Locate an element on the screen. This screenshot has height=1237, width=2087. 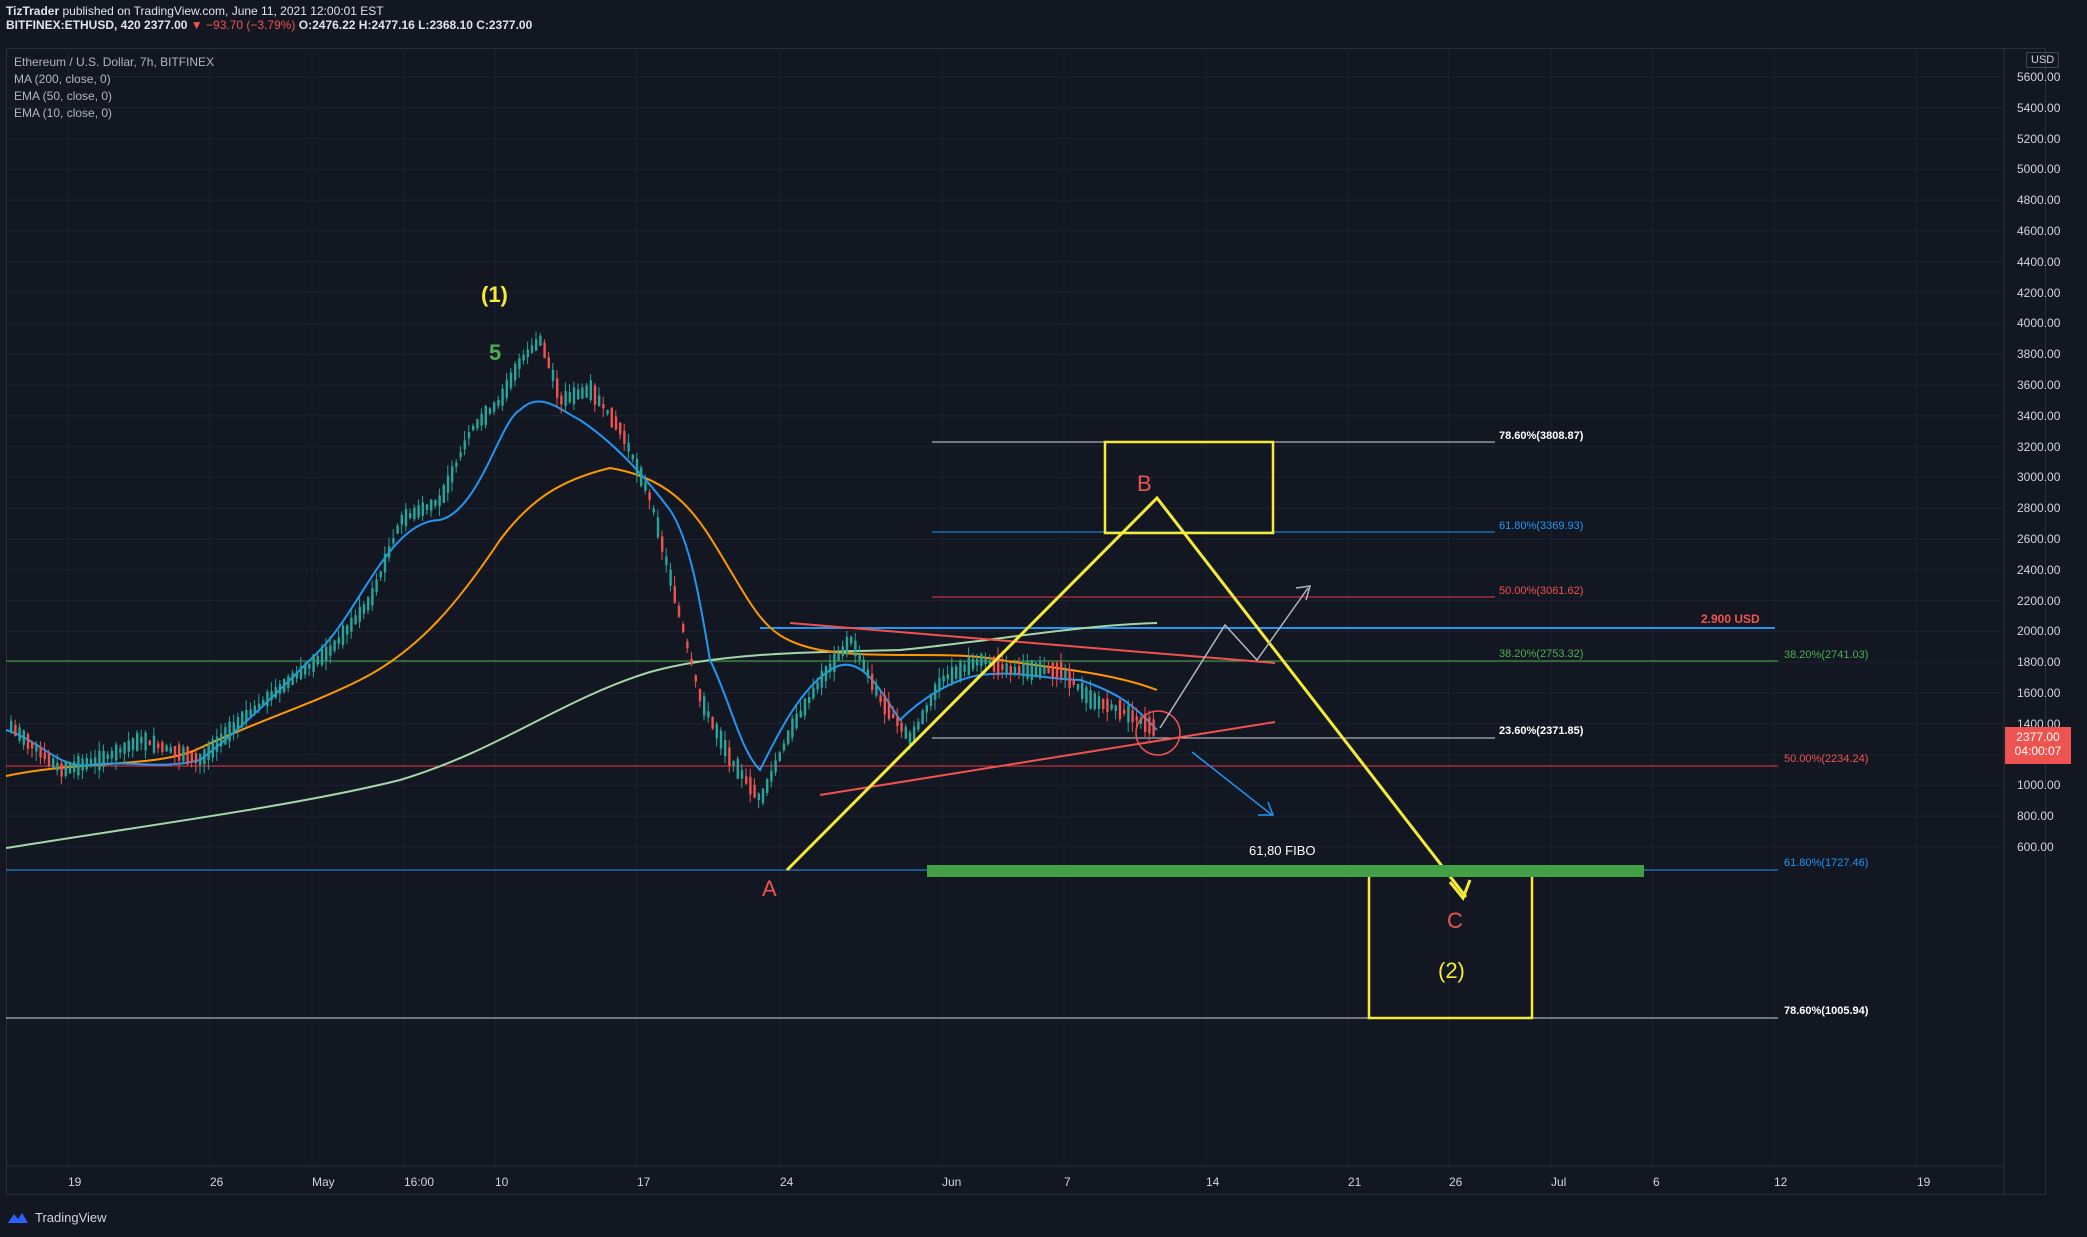
footer-bar is located at coordinates (1043, 1218).